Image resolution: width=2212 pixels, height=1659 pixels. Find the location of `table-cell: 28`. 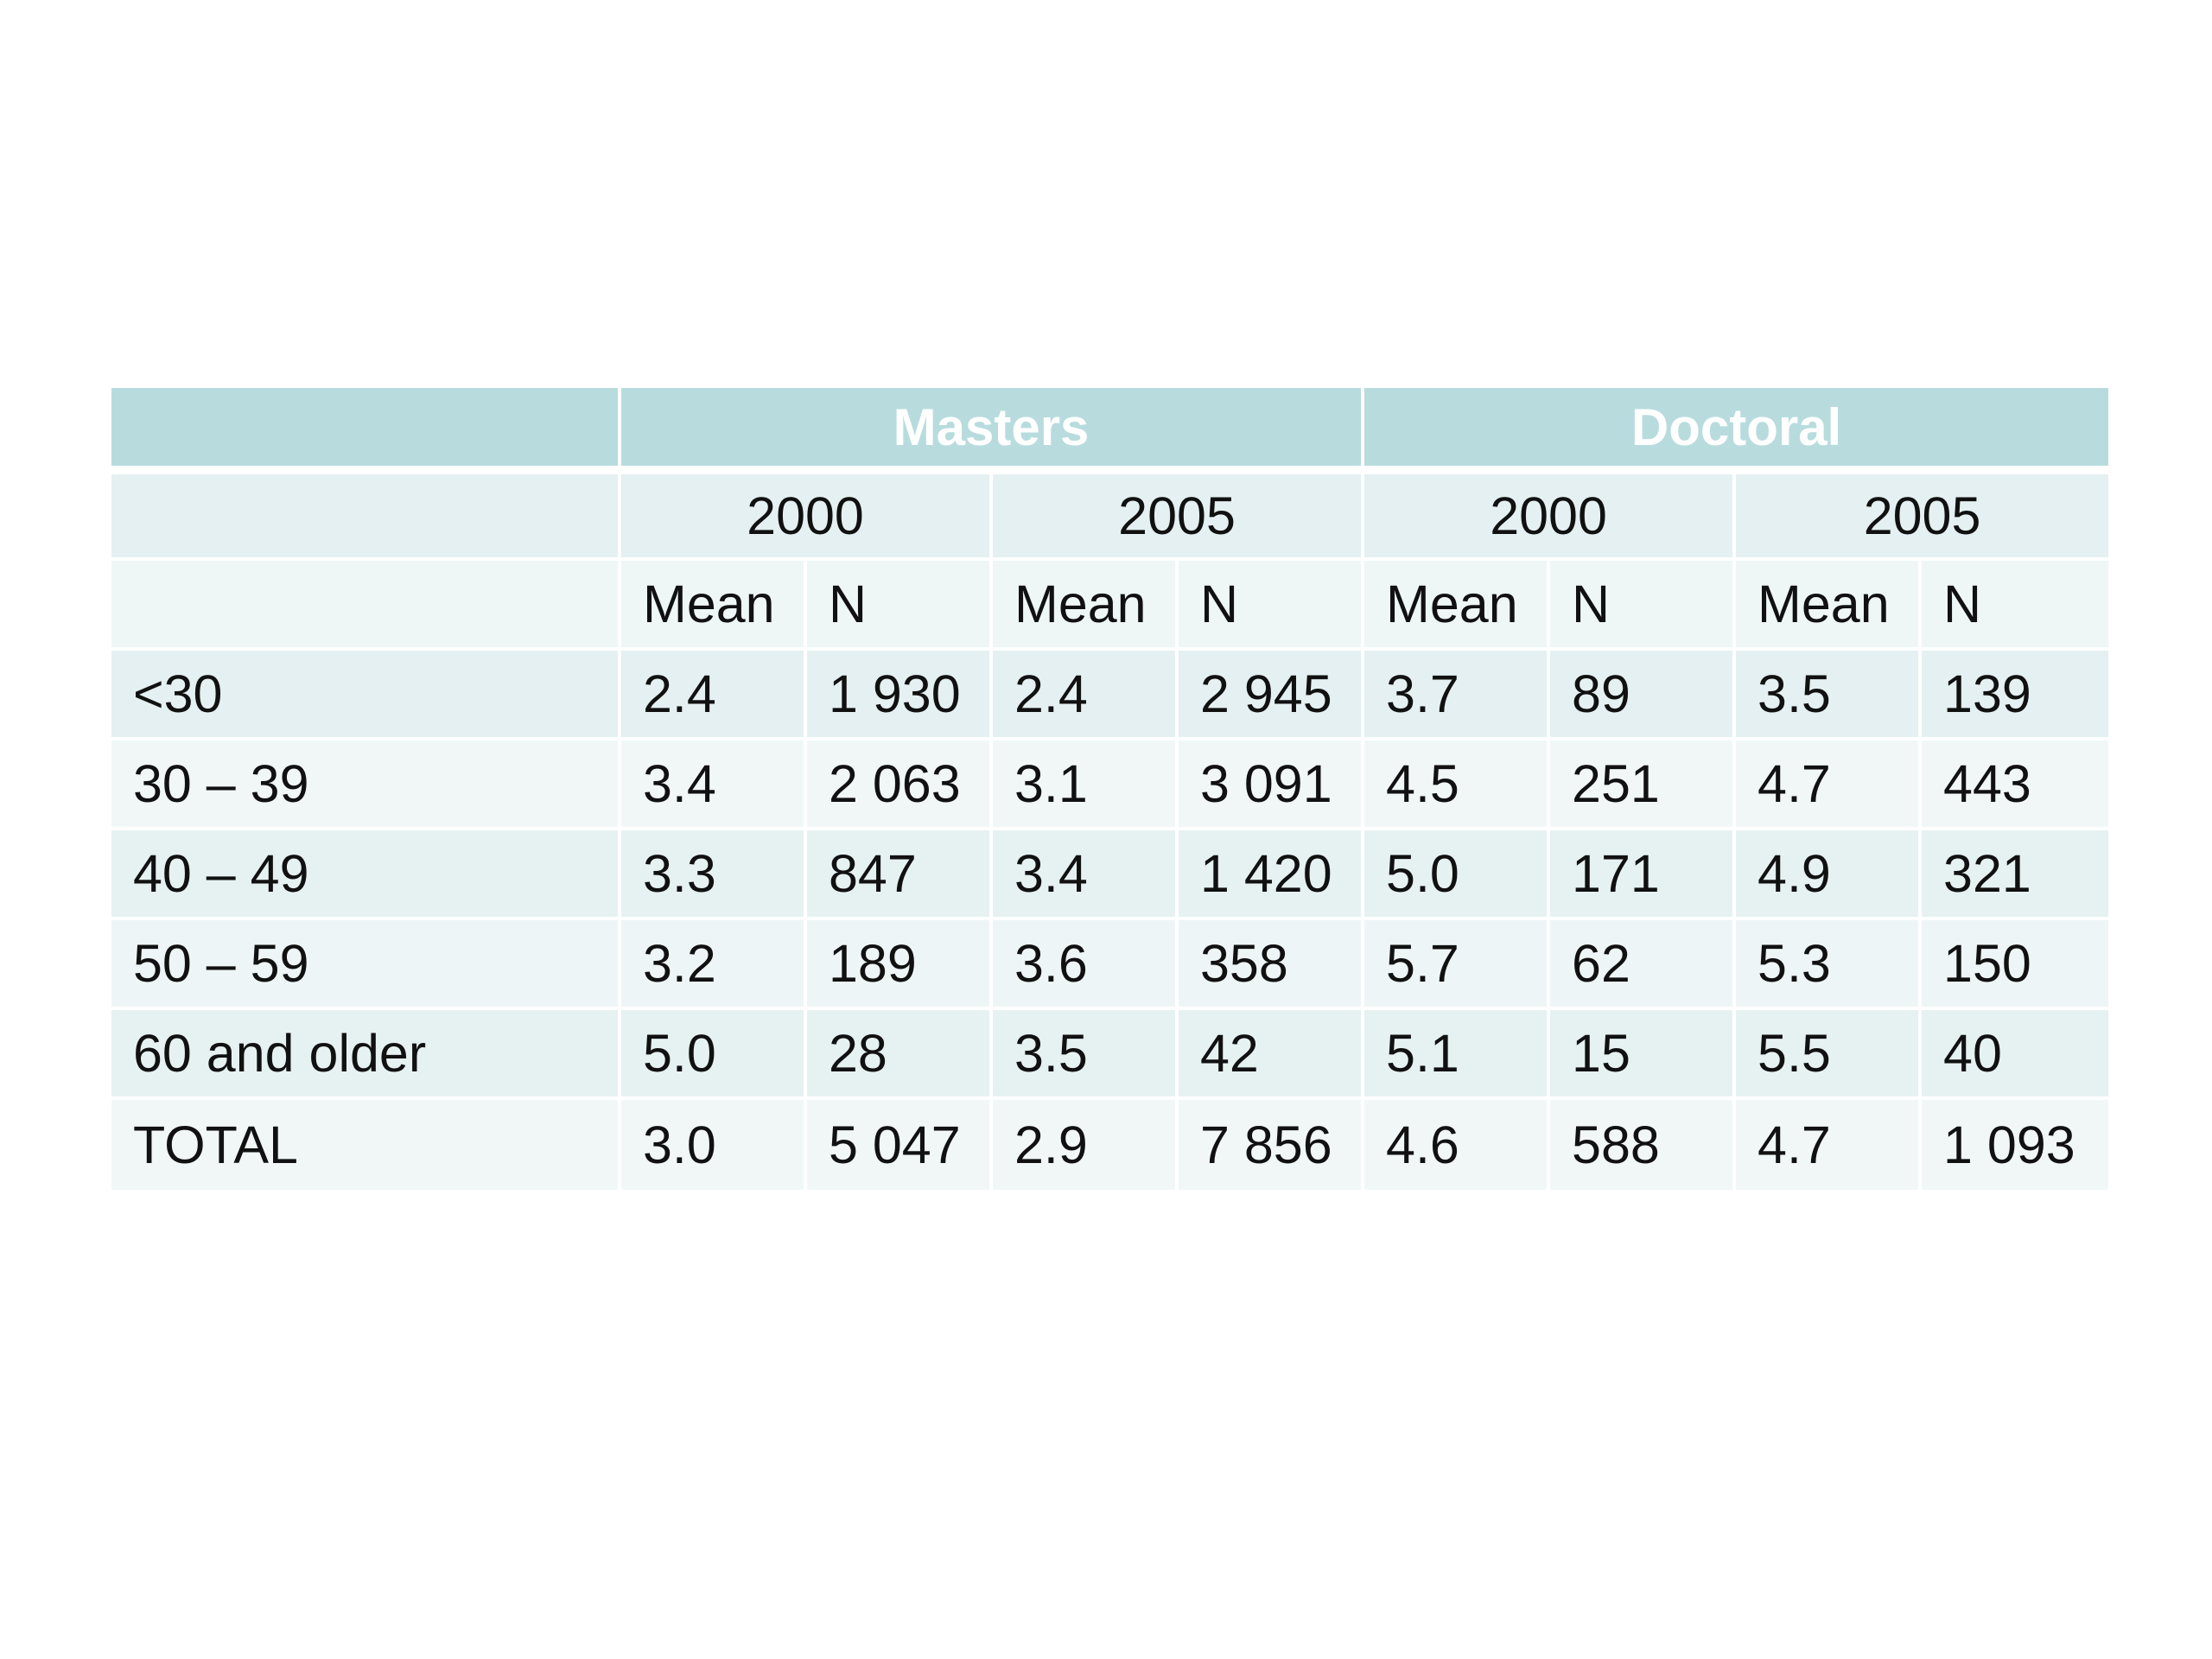

table-cell: 28 is located at coordinates (900, 1055).